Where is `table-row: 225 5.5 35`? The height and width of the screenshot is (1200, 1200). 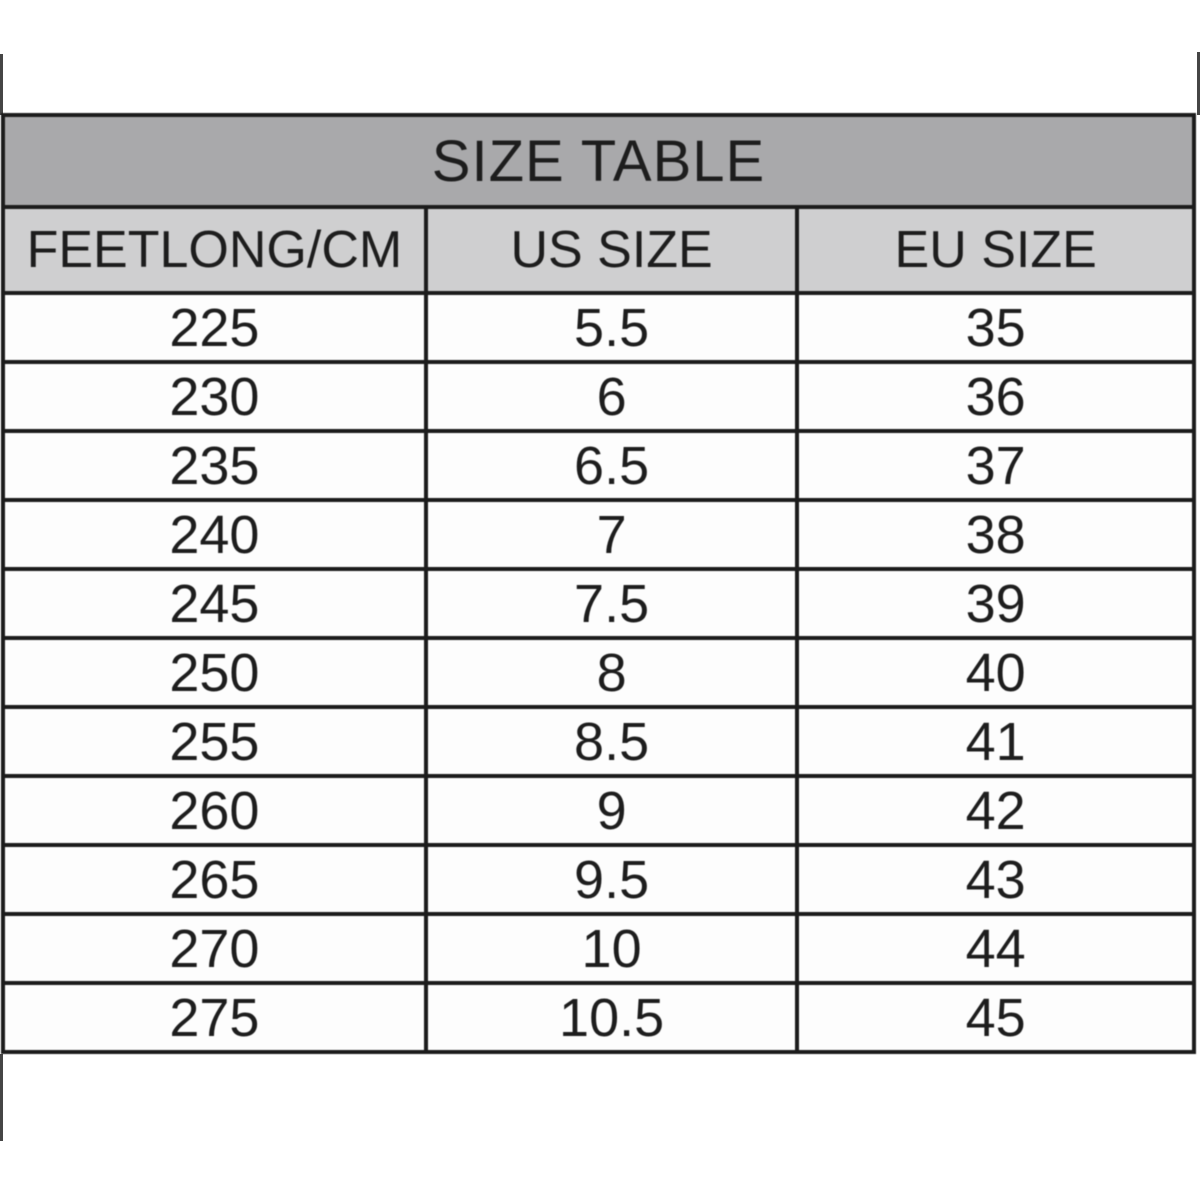 table-row: 225 5.5 35 is located at coordinates (598, 327).